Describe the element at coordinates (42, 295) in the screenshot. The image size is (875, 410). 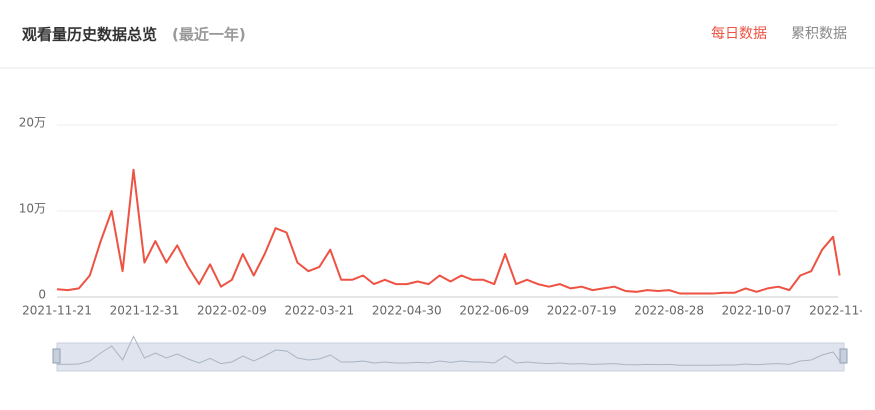
I see `y-tick-label: 0` at that location.